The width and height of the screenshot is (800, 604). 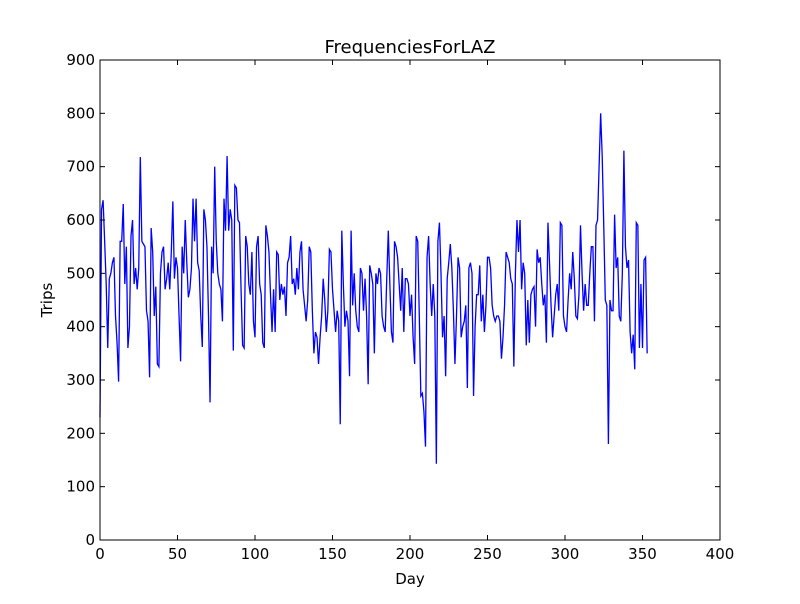 What do you see at coordinates (720, 554) in the screenshot?
I see `x-tick-label: 400` at bounding box center [720, 554].